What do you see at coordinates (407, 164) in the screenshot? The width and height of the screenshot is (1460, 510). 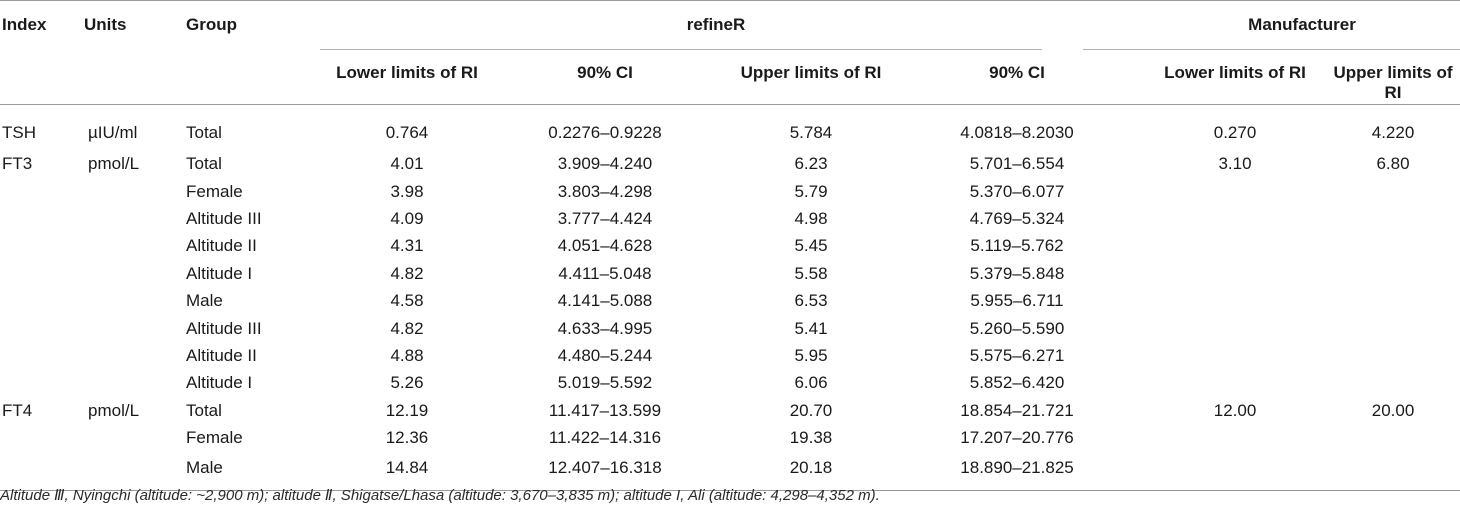 I see `cell-lower-ri: 4.01` at bounding box center [407, 164].